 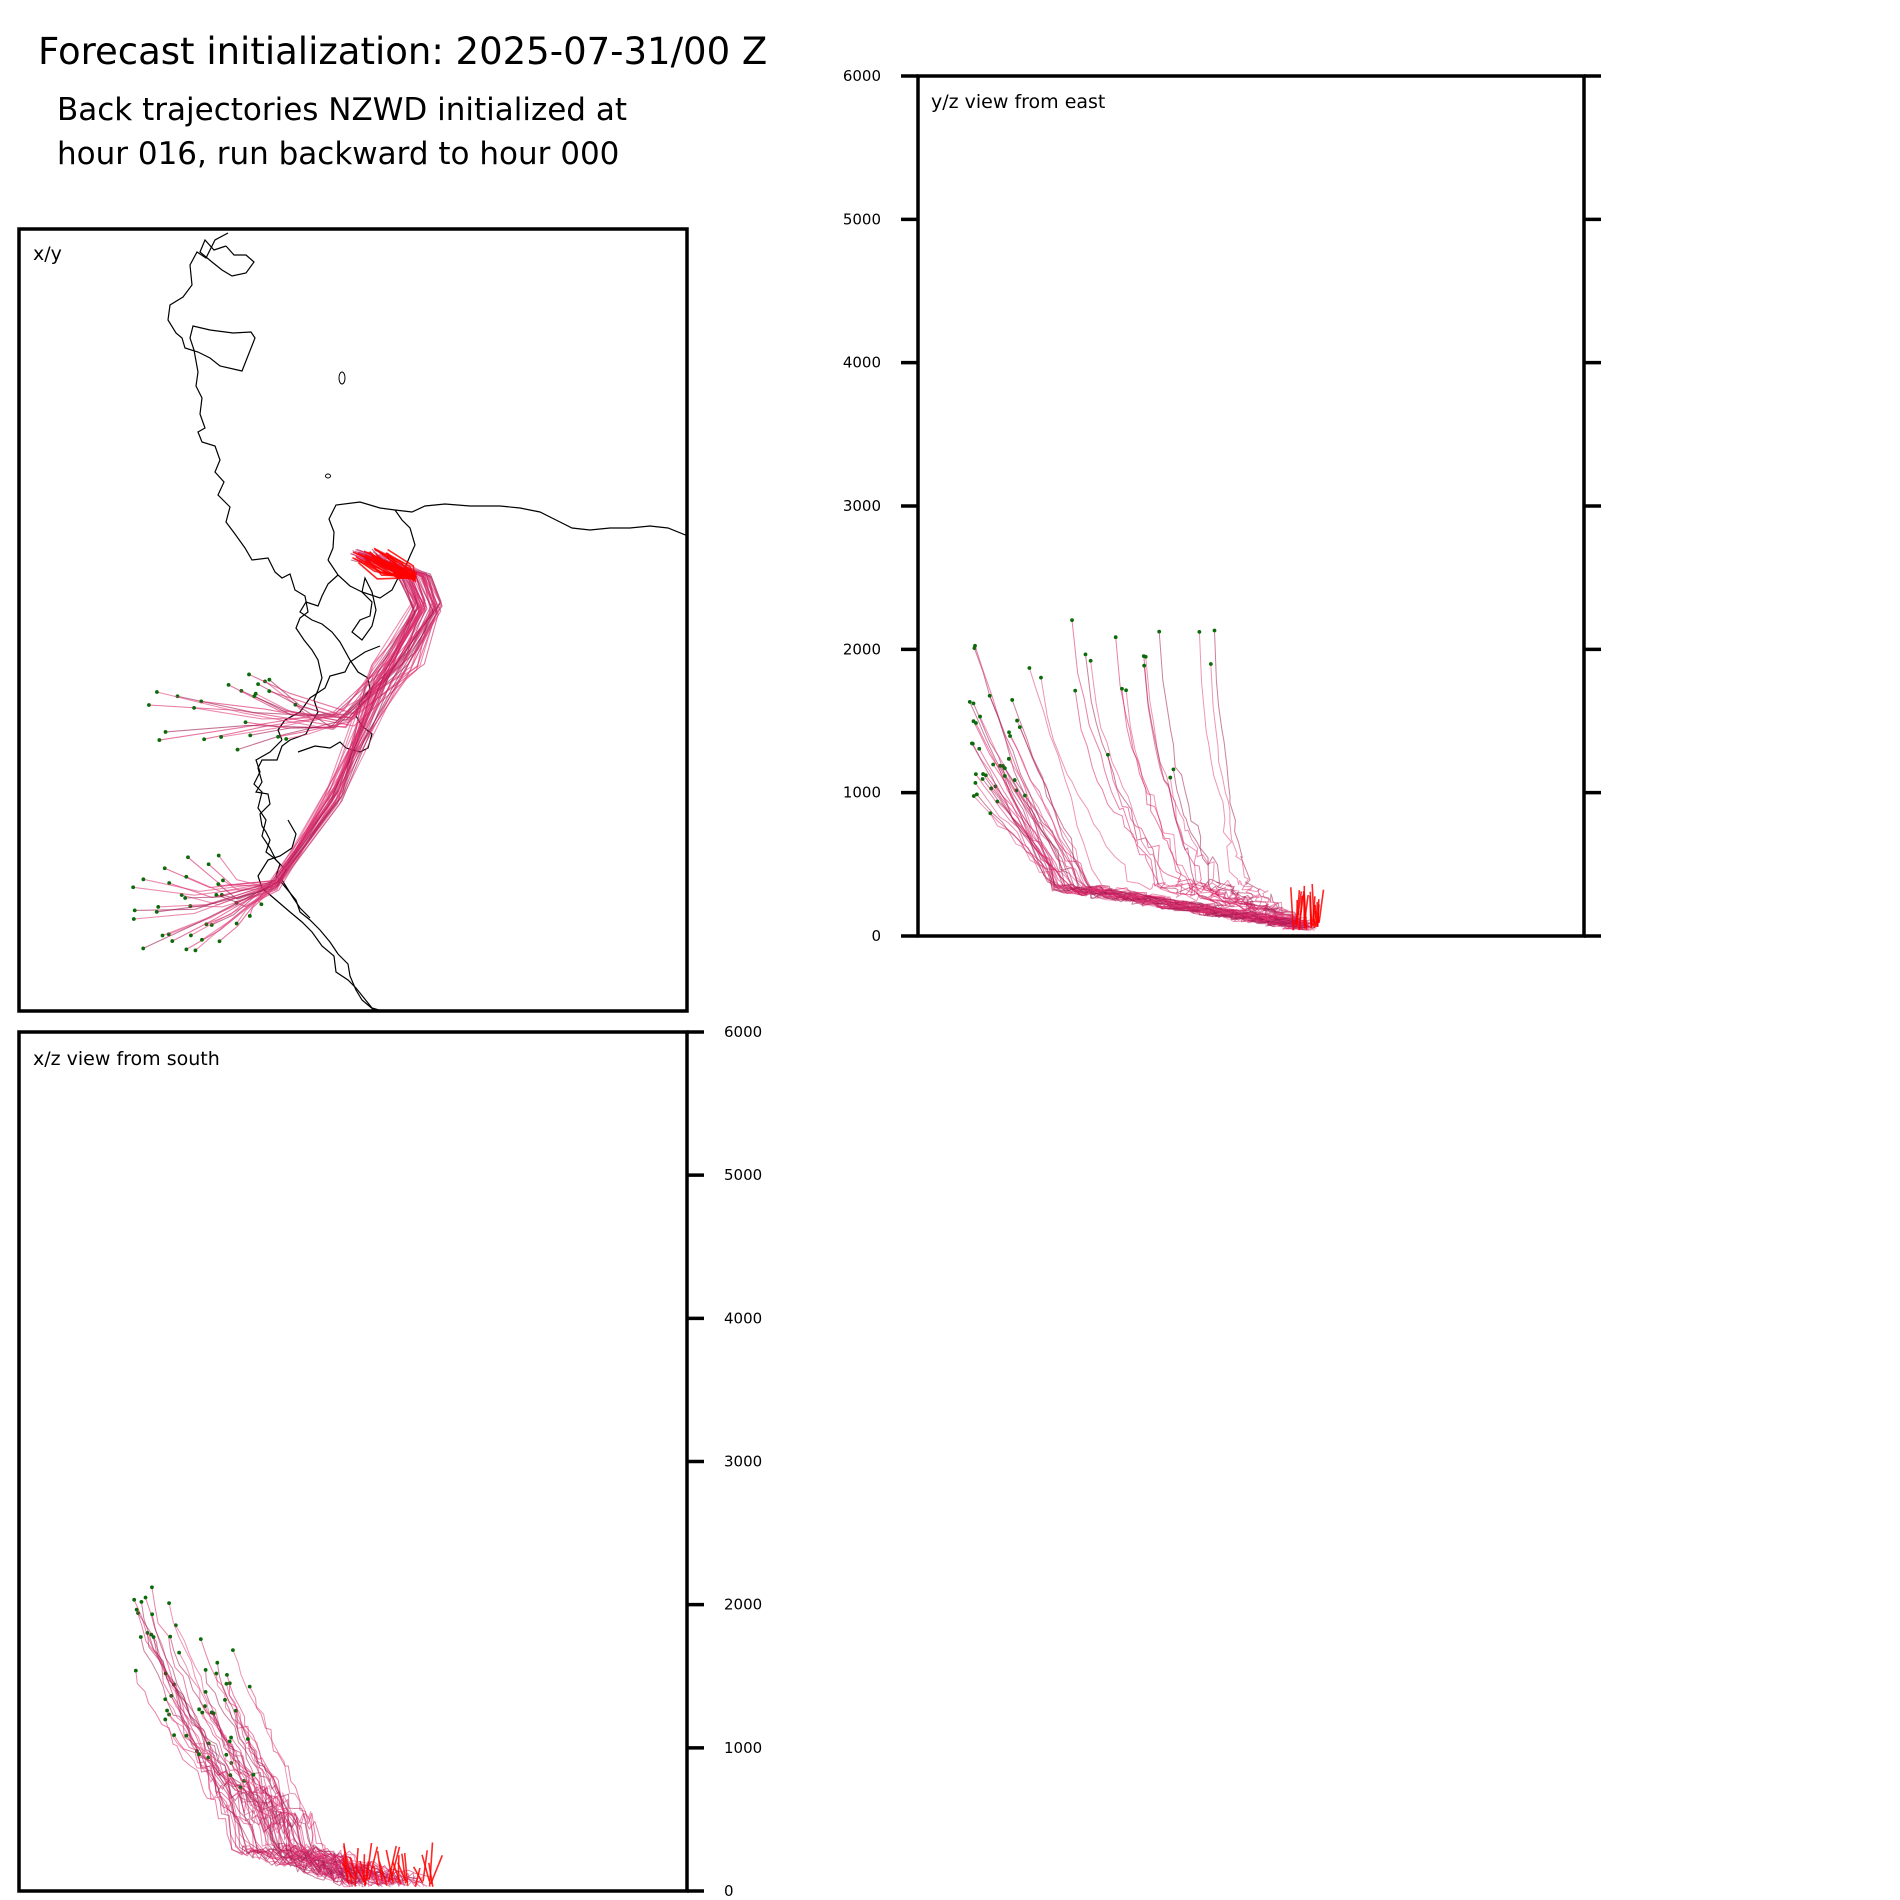 I want to click on xy-start-segment, so click(x=401, y=563).